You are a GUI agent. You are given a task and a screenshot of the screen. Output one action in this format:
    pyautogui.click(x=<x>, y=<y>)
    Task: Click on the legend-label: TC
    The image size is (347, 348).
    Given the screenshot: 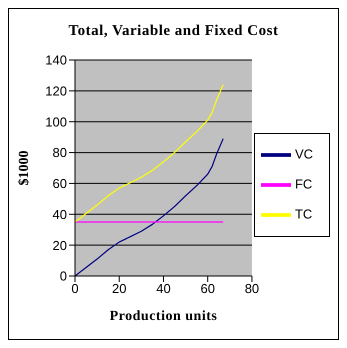 What is the action you would take?
    pyautogui.click(x=303, y=214)
    